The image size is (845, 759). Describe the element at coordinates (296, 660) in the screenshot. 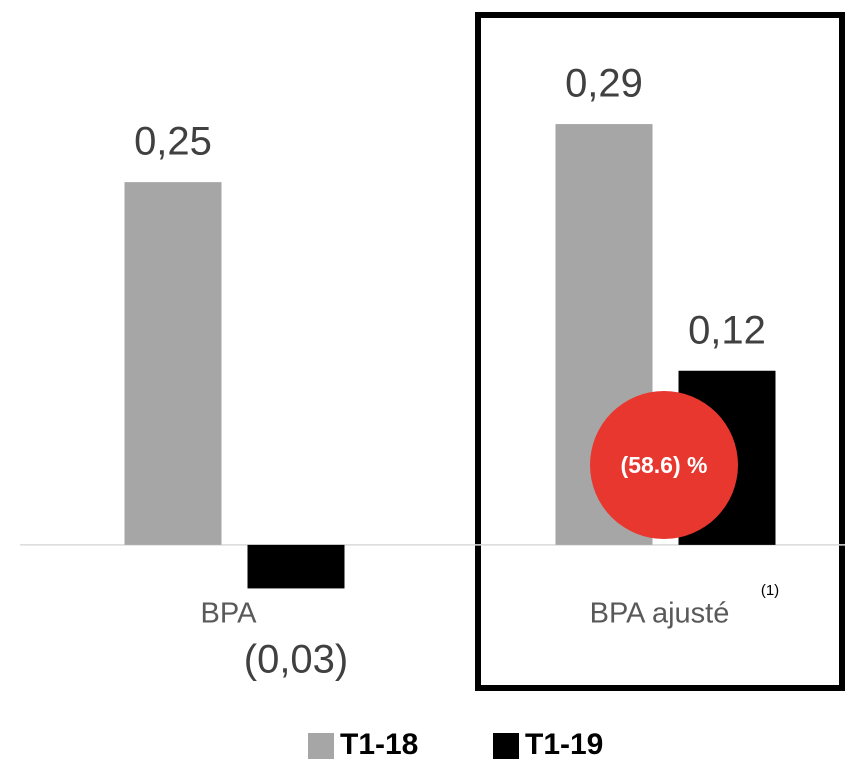

I see `value-label: (0,03)` at that location.